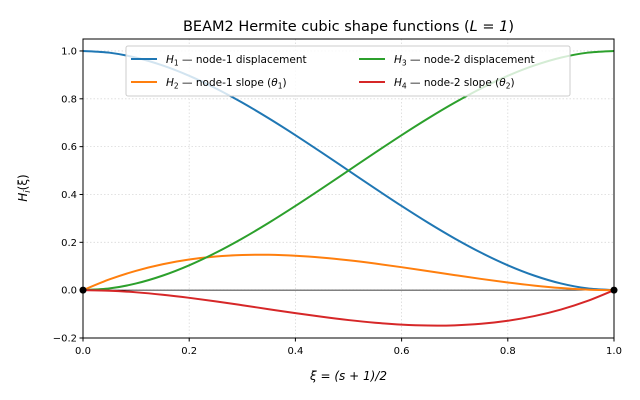 The image size is (640, 400). What do you see at coordinates (454, 84) in the screenshot?
I see `legend-label: H4 — node-2 slope (θ2)` at bounding box center [454, 84].